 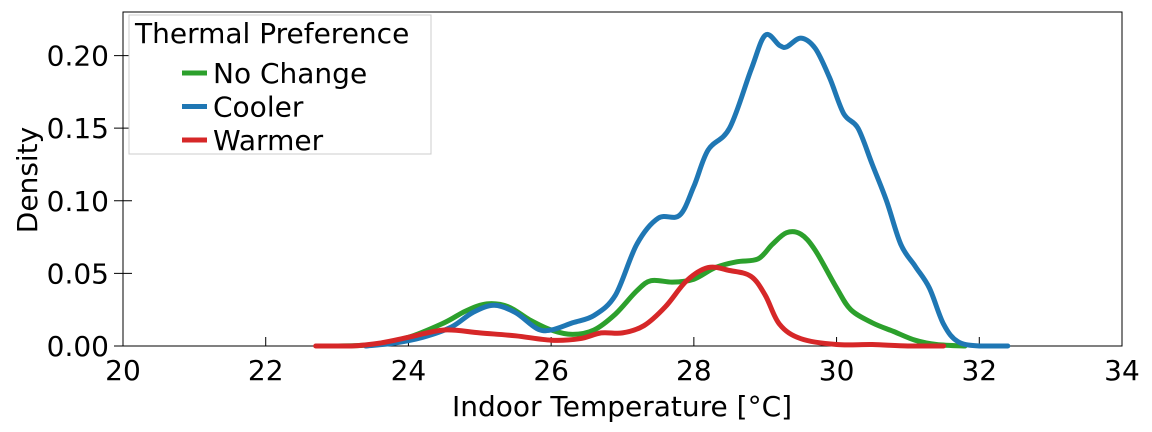 What do you see at coordinates (551, 370) in the screenshot?
I see `x-tick-label-3: 26` at bounding box center [551, 370].